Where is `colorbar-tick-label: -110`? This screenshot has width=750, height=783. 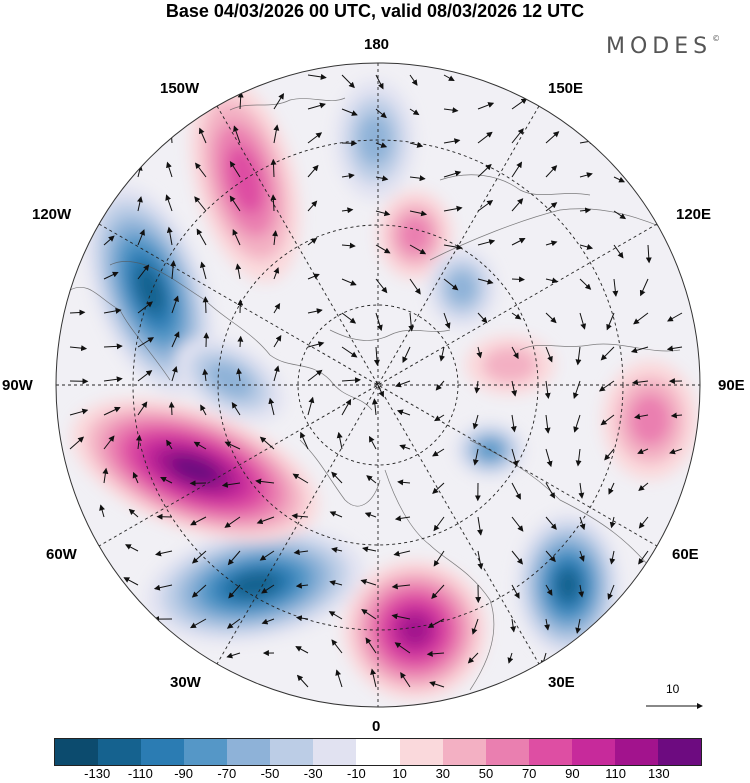 colorbar-tick-label: -110 is located at coordinates (140, 773).